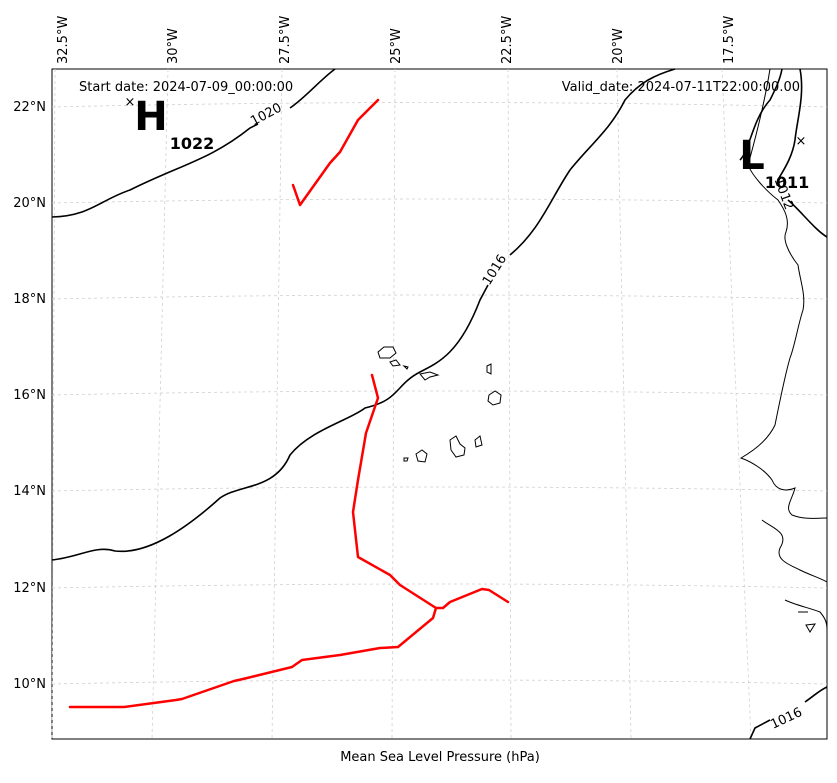 Image resolution: width=837 pixels, height=783 pixels. What do you see at coordinates (29, 491) in the screenshot?
I see `lat-tick-label: 14°N` at bounding box center [29, 491].